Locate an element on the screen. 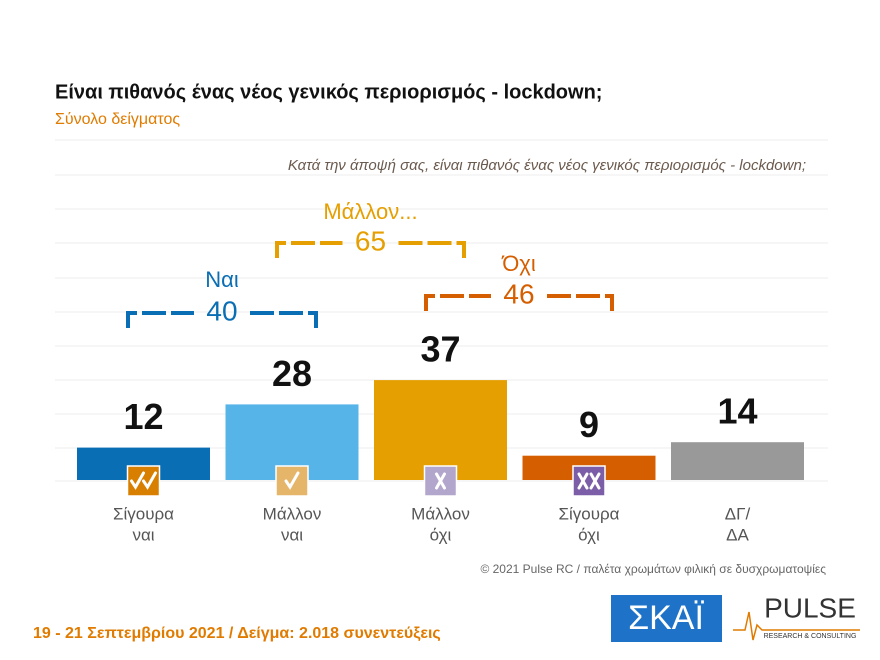 This screenshot has height=660, width=880. pulse-logo: PULSE is located at coordinates (810, 607).